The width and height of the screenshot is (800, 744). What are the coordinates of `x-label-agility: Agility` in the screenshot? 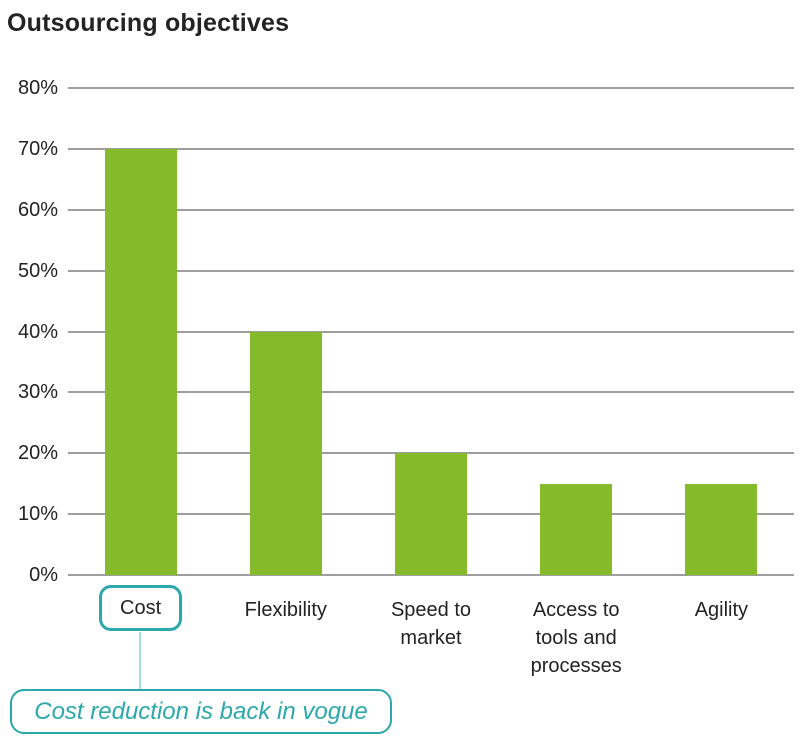 It's located at (721, 610).